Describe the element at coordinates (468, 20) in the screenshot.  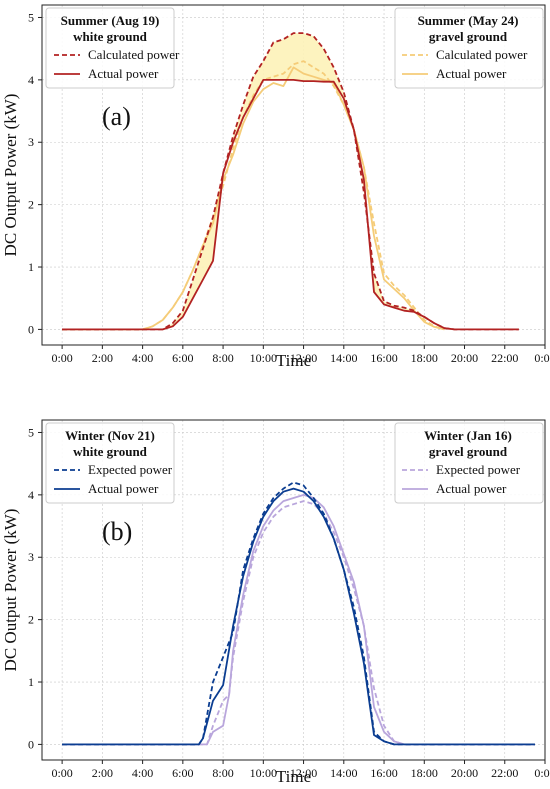
I see `legend-title: Summer (May 24)` at that location.